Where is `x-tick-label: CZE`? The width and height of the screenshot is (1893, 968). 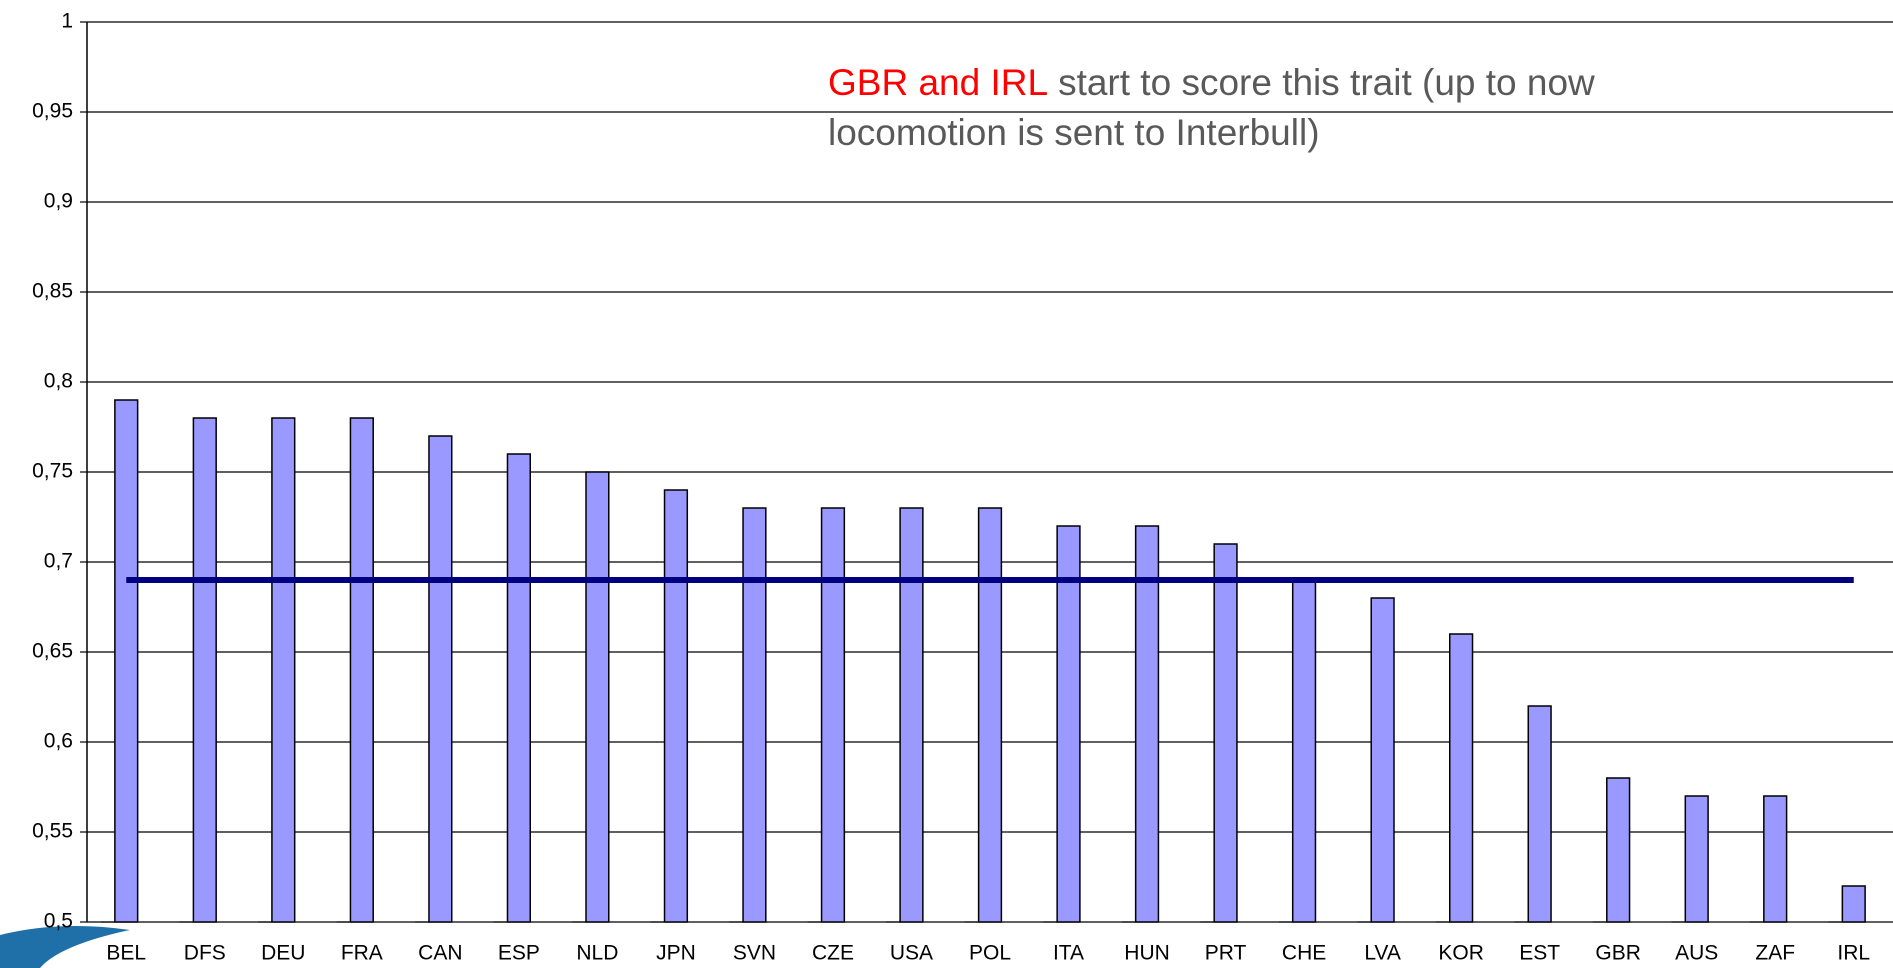
x-tick-label: CZE is located at coordinates (833, 953).